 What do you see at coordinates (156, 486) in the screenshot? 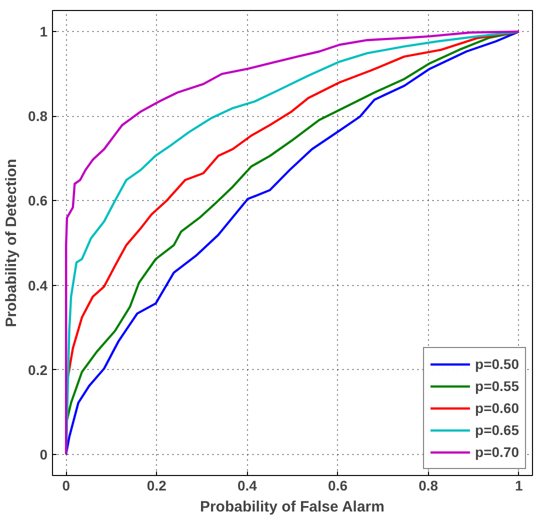
I see `x-tick-label: 0.2` at bounding box center [156, 486].